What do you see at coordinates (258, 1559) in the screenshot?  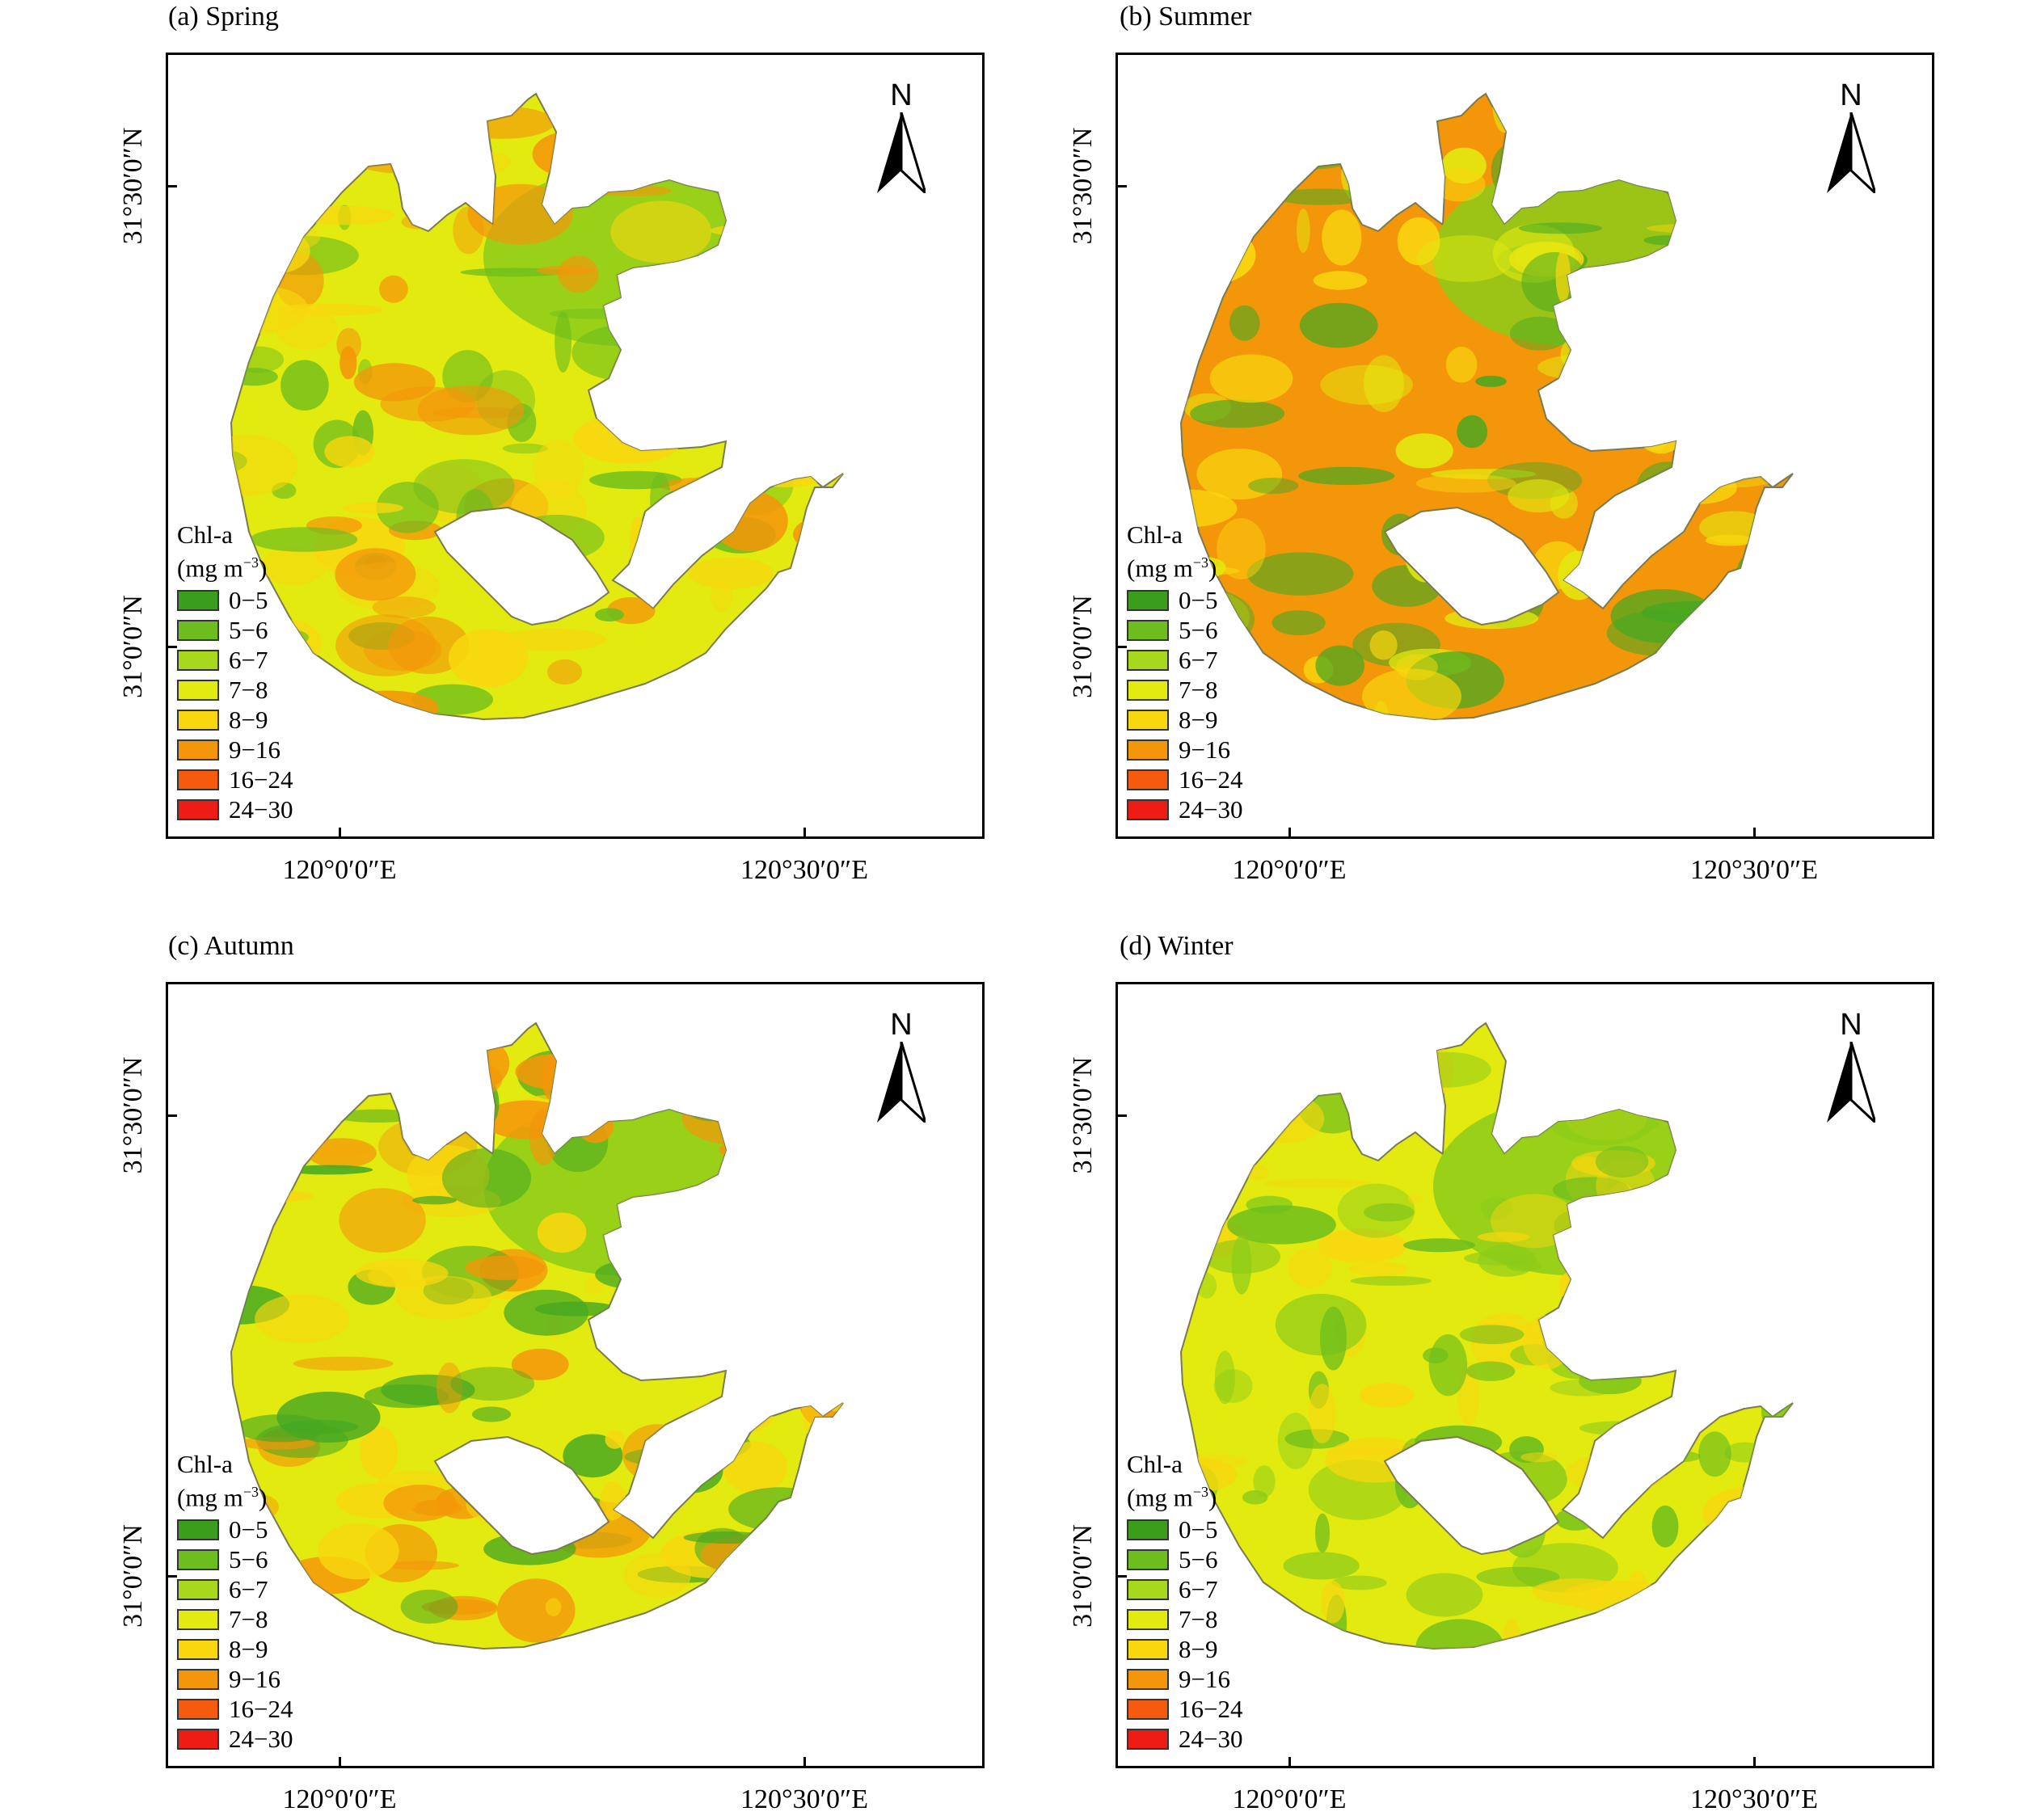 I see `legend-item: 5−6` at bounding box center [258, 1559].